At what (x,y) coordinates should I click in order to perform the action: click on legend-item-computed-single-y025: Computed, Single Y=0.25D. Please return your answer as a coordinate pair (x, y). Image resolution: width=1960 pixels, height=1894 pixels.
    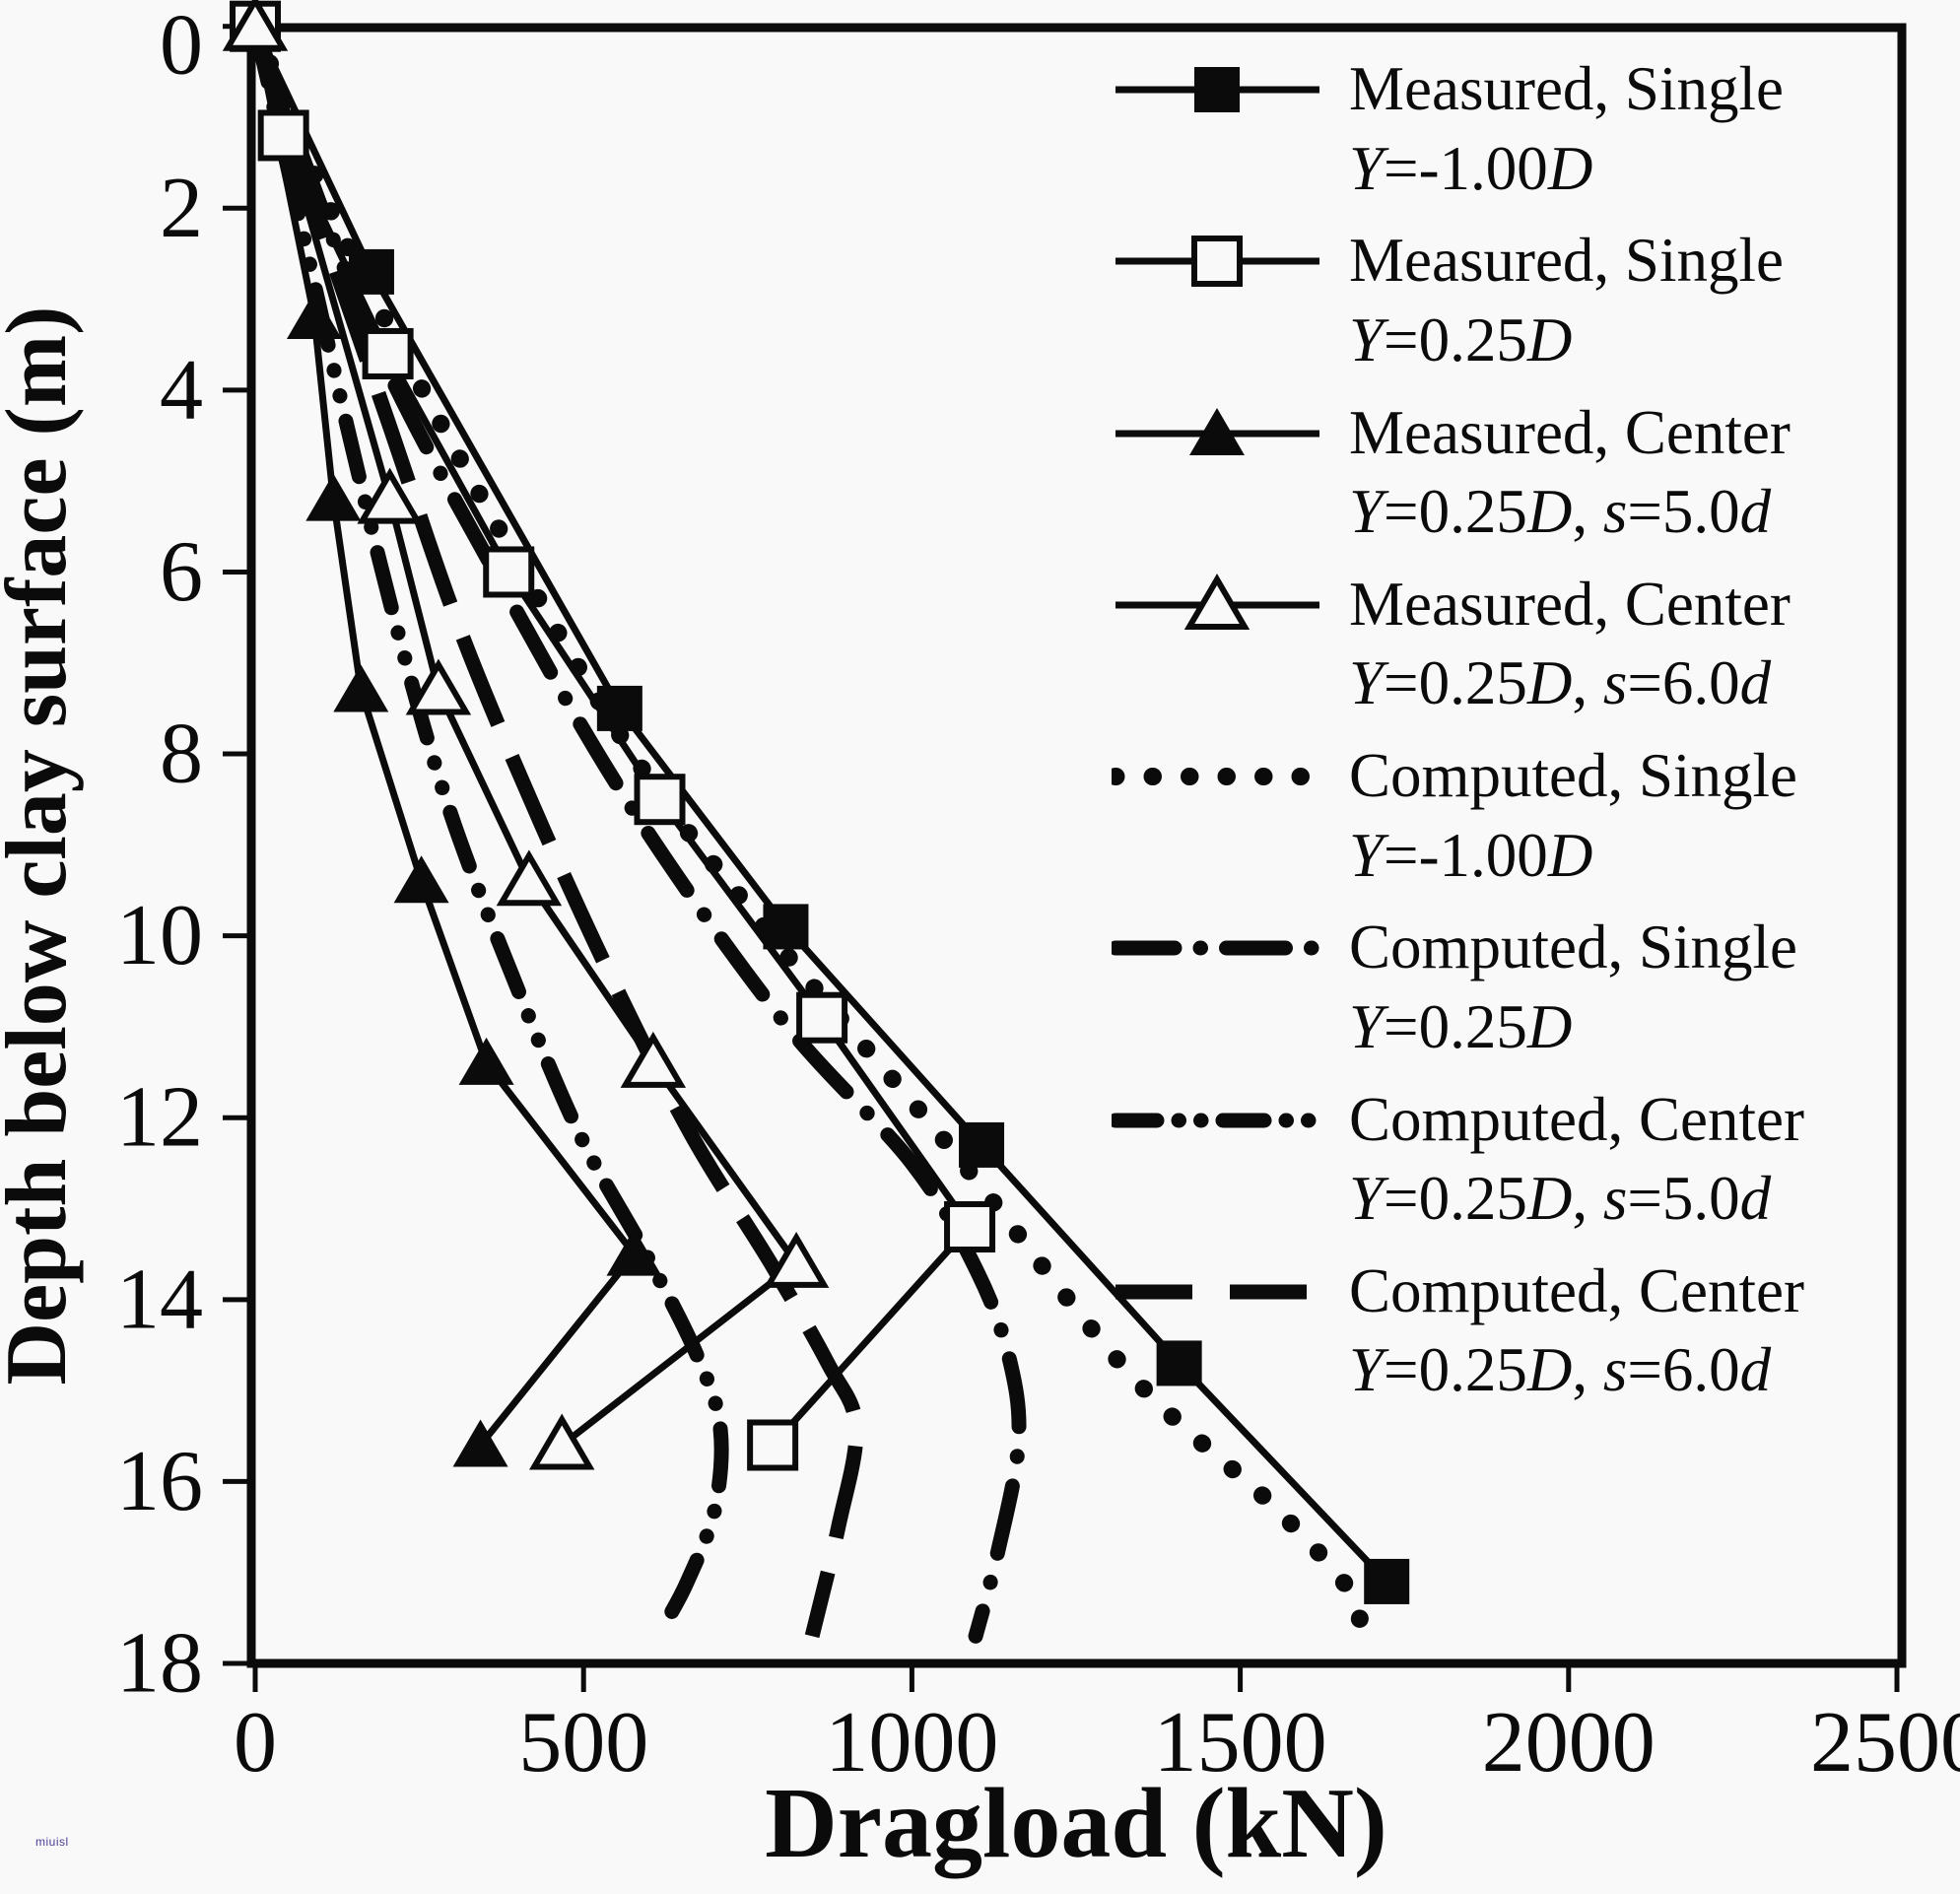
    Looking at the image, I should click on (1458, 987).